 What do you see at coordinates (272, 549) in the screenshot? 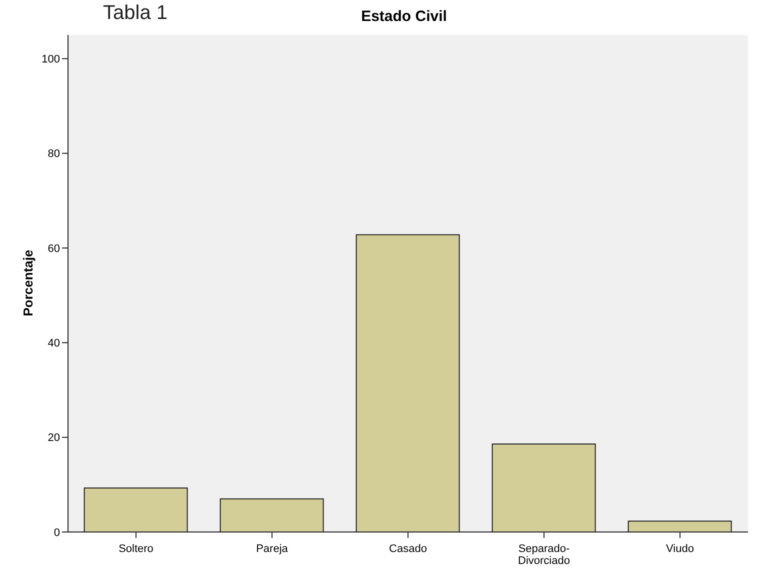
I see `x-tick-label: Pareja` at bounding box center [272, 549].